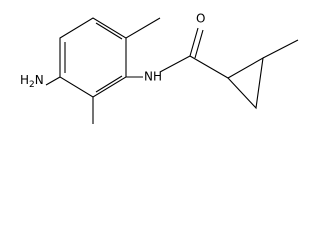  I want to click on amine-subscript: 2, so click(32, 85).